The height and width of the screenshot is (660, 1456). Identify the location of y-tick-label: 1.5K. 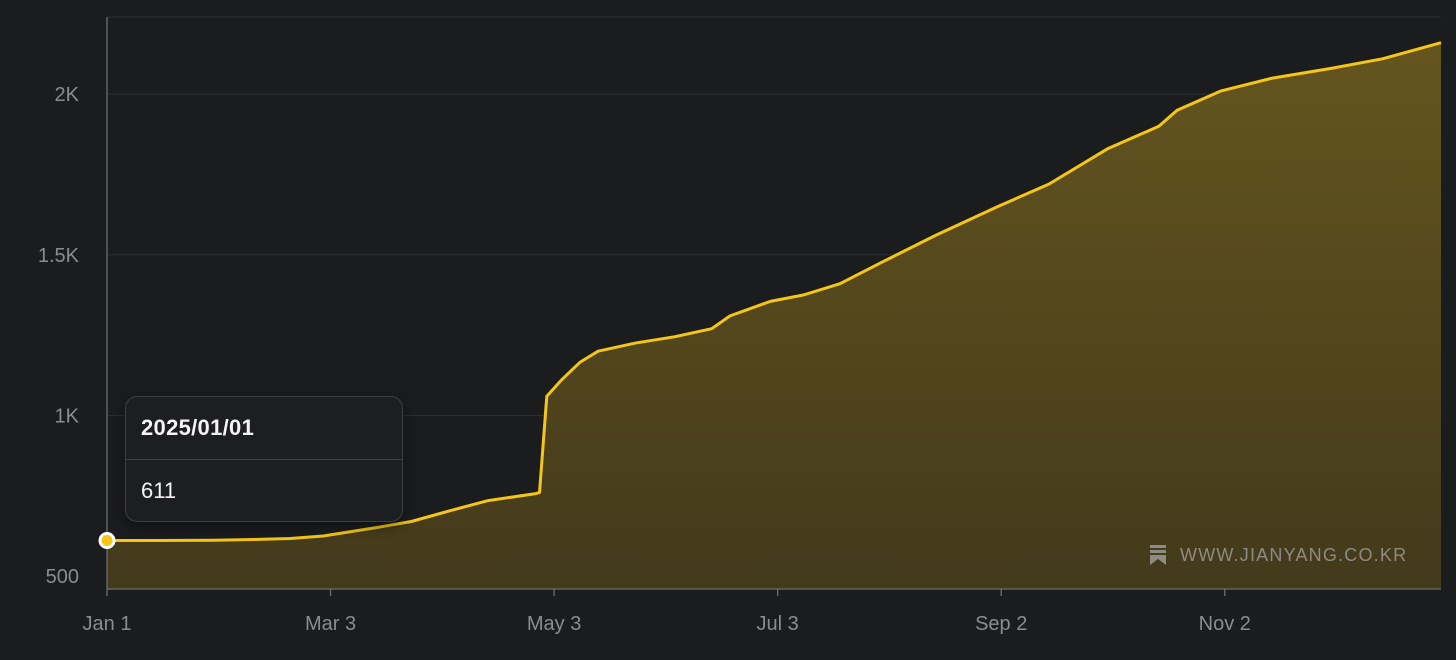
(59, 256).